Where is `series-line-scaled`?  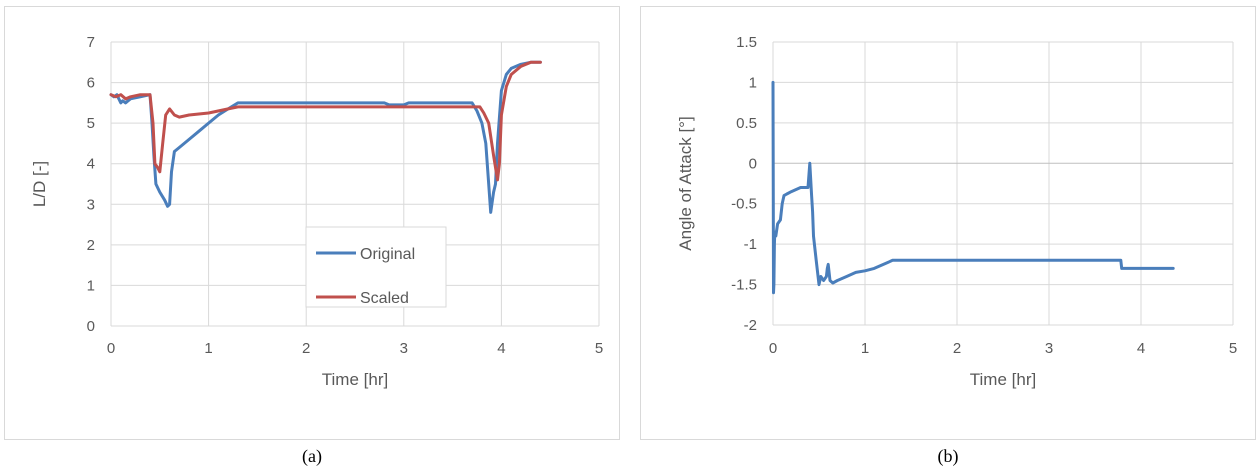 series-line-scaled is located at coordinates (325, 121).